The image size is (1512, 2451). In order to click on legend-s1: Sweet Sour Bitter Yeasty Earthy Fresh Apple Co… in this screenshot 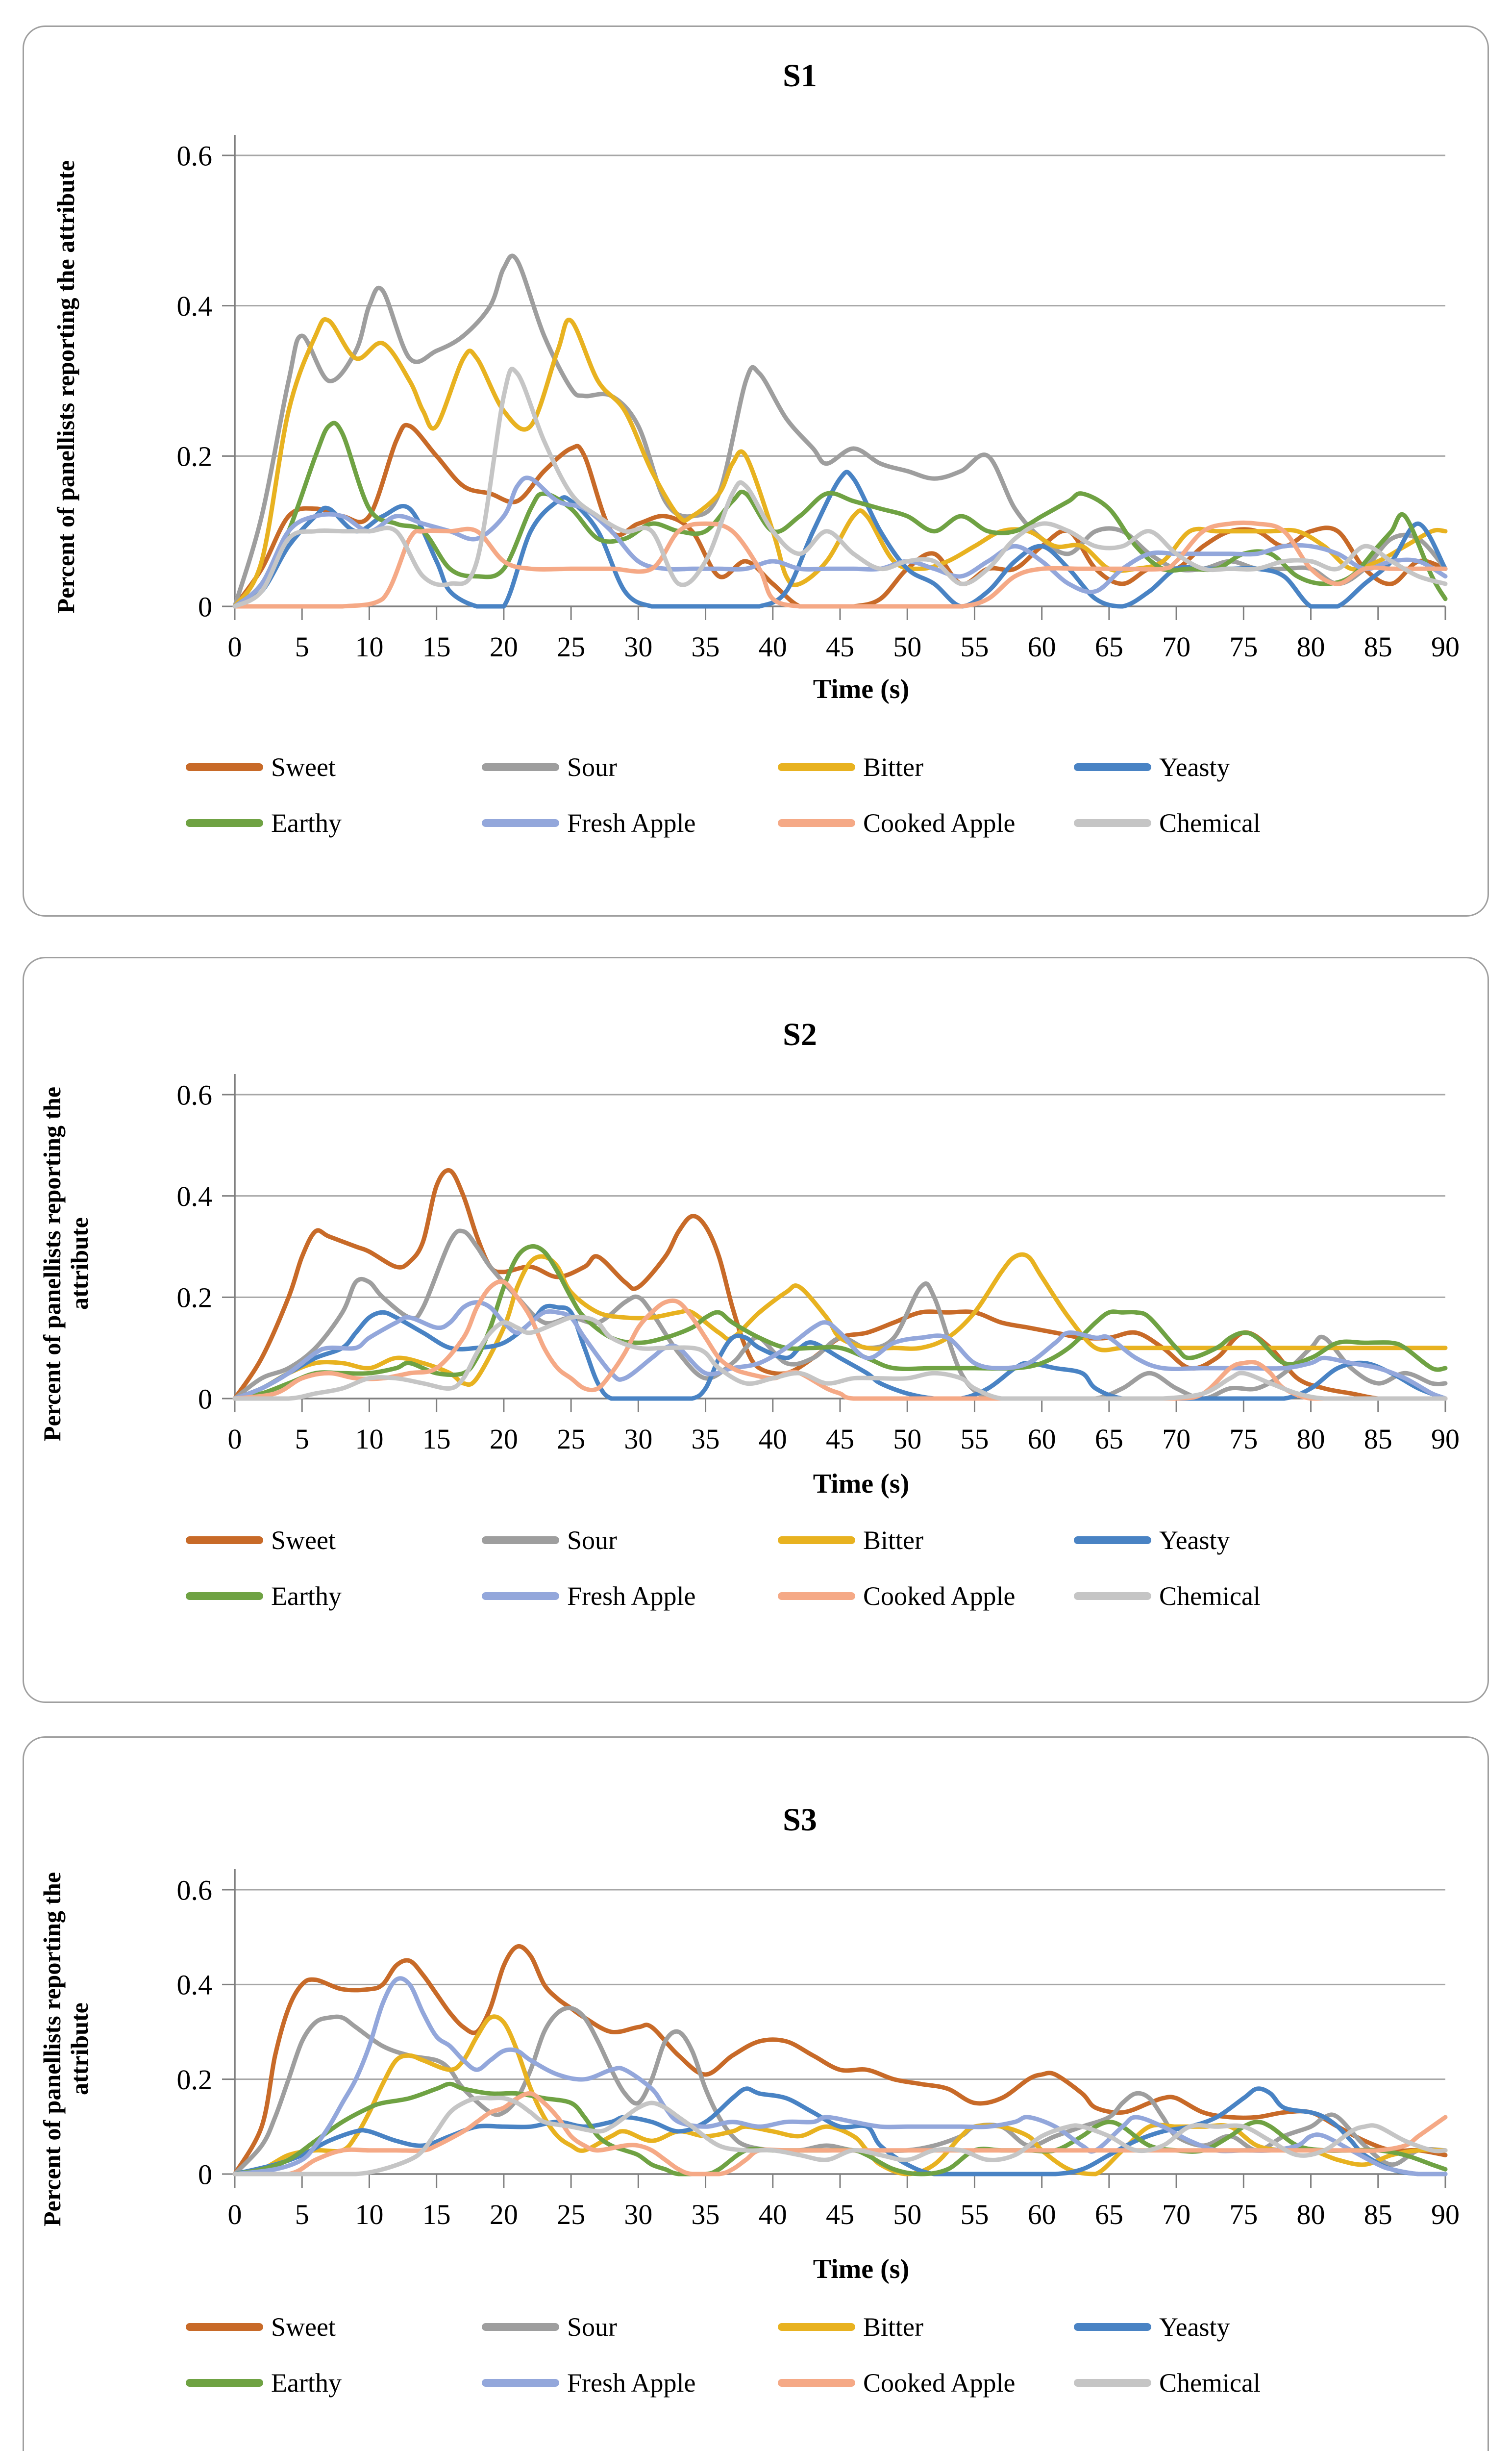, I will do `click(778, 795)`.